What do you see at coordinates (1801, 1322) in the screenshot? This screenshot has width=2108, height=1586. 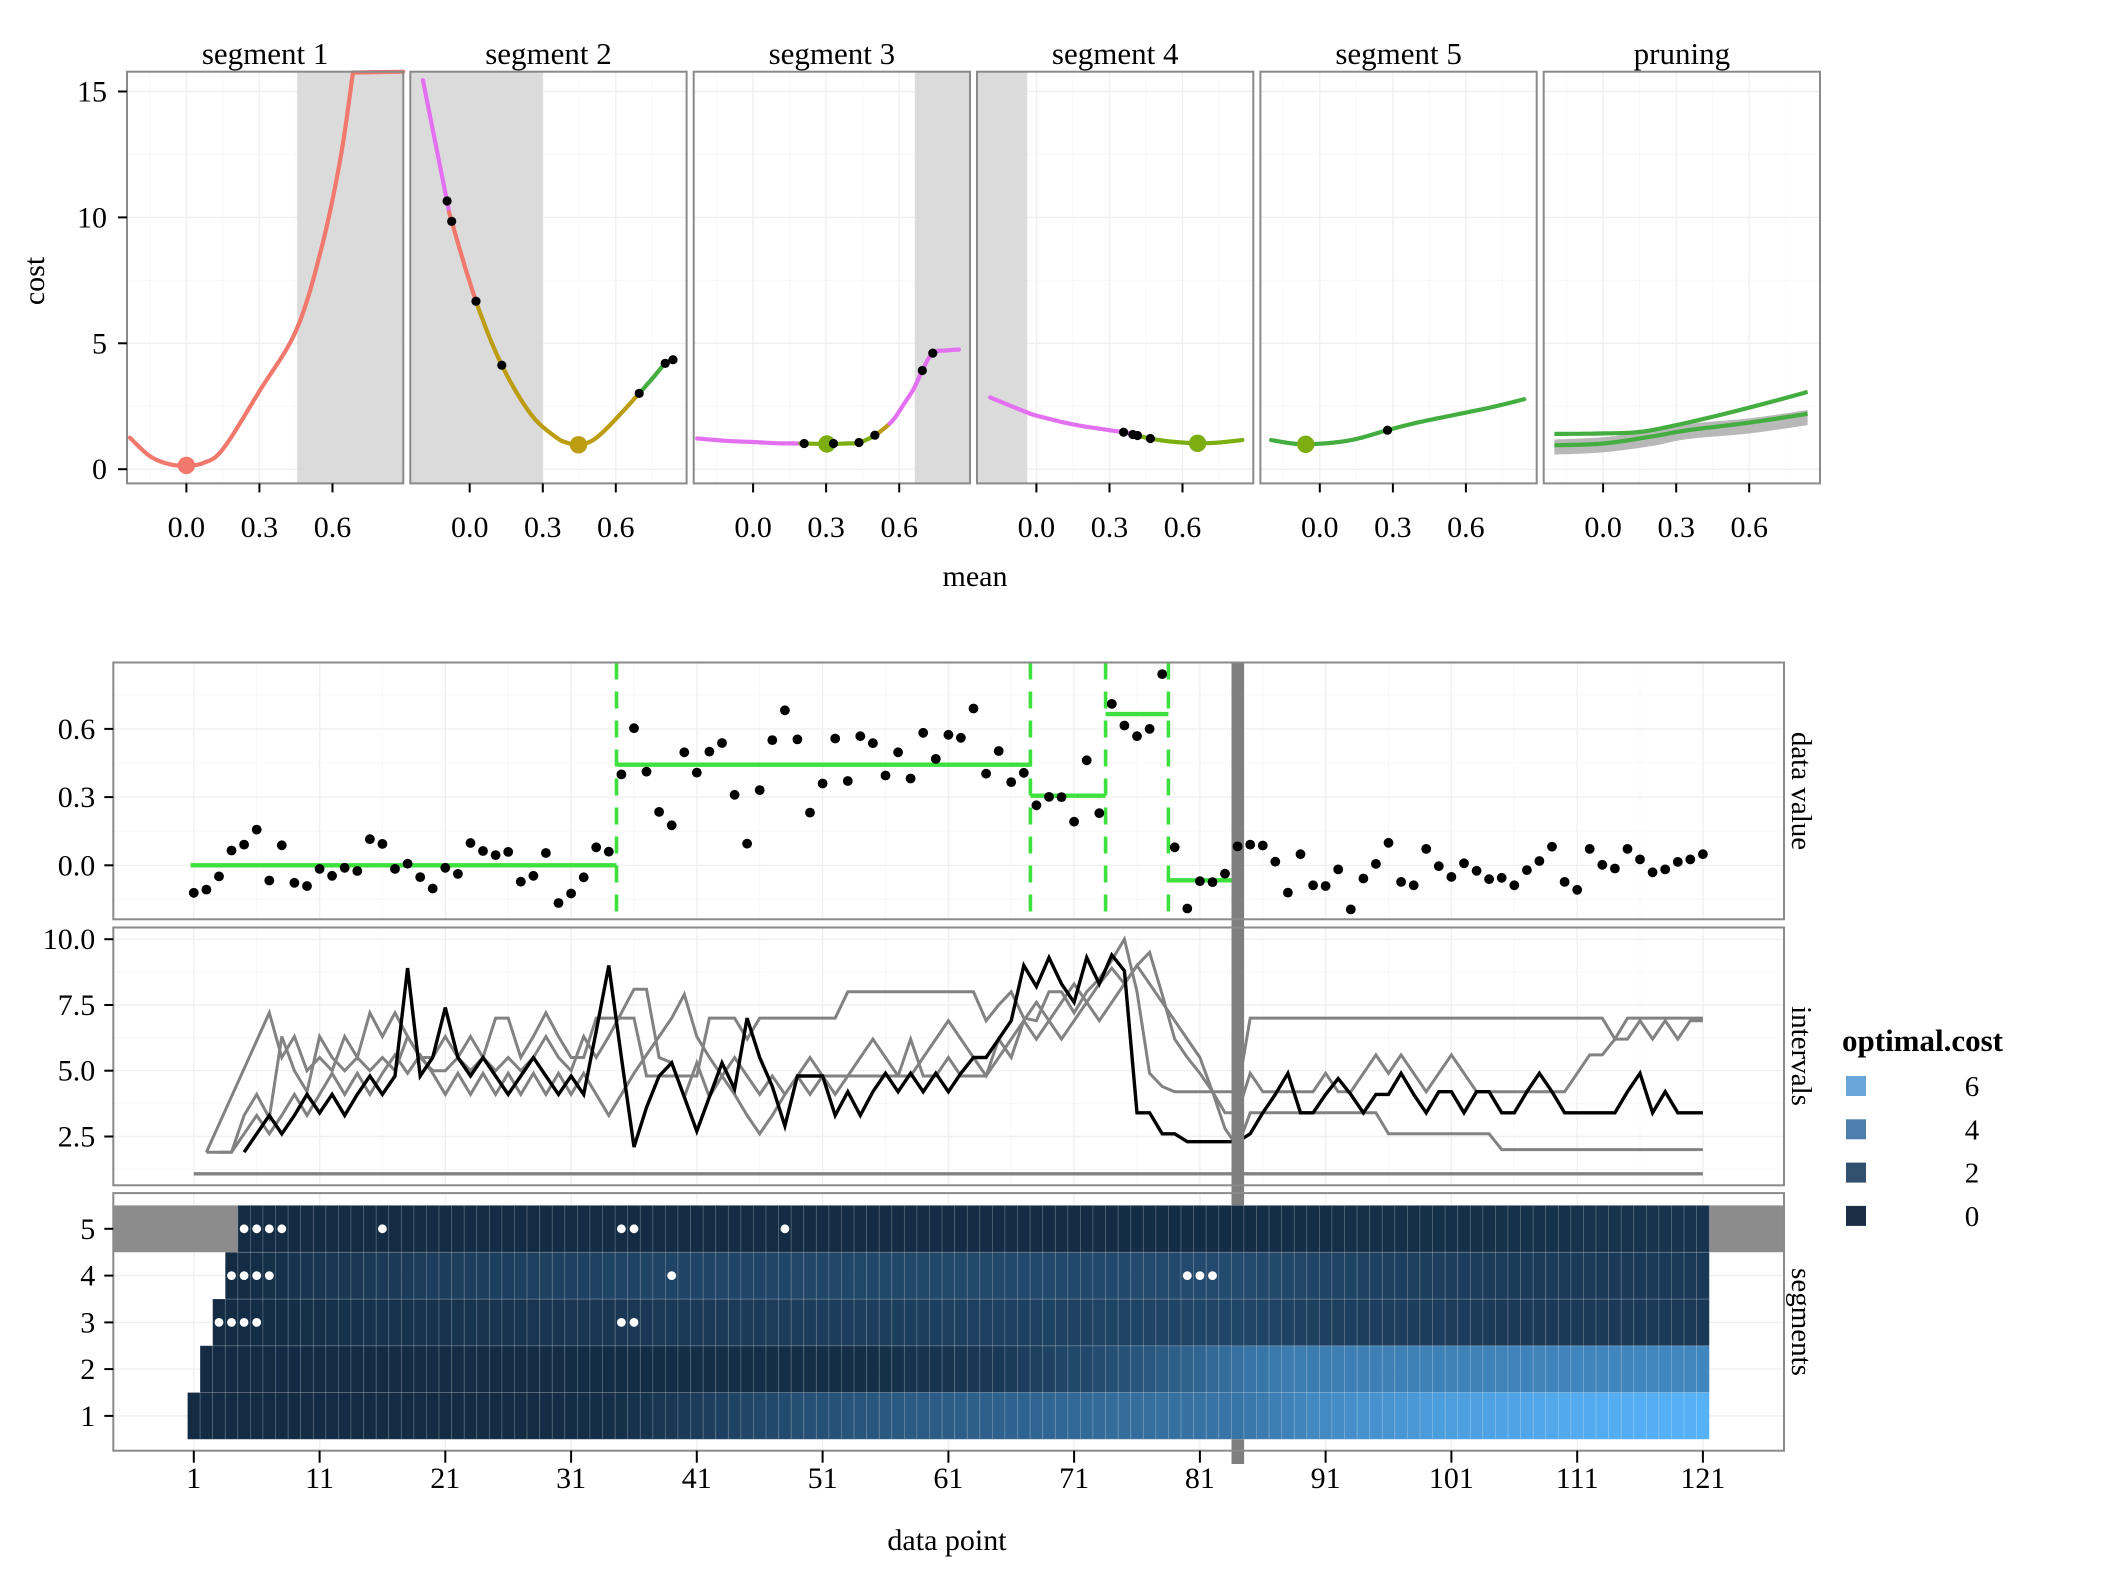 I see `svg-text: segments` at bounding box center [1801, 1322].